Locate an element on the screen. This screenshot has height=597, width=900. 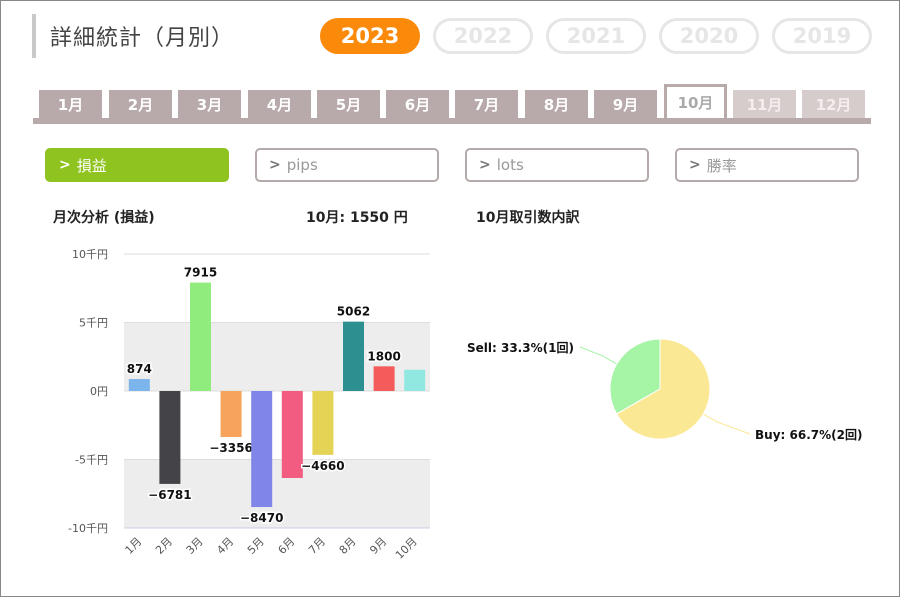
year-button-2021: 2021 is located at coordinates (596, 36).